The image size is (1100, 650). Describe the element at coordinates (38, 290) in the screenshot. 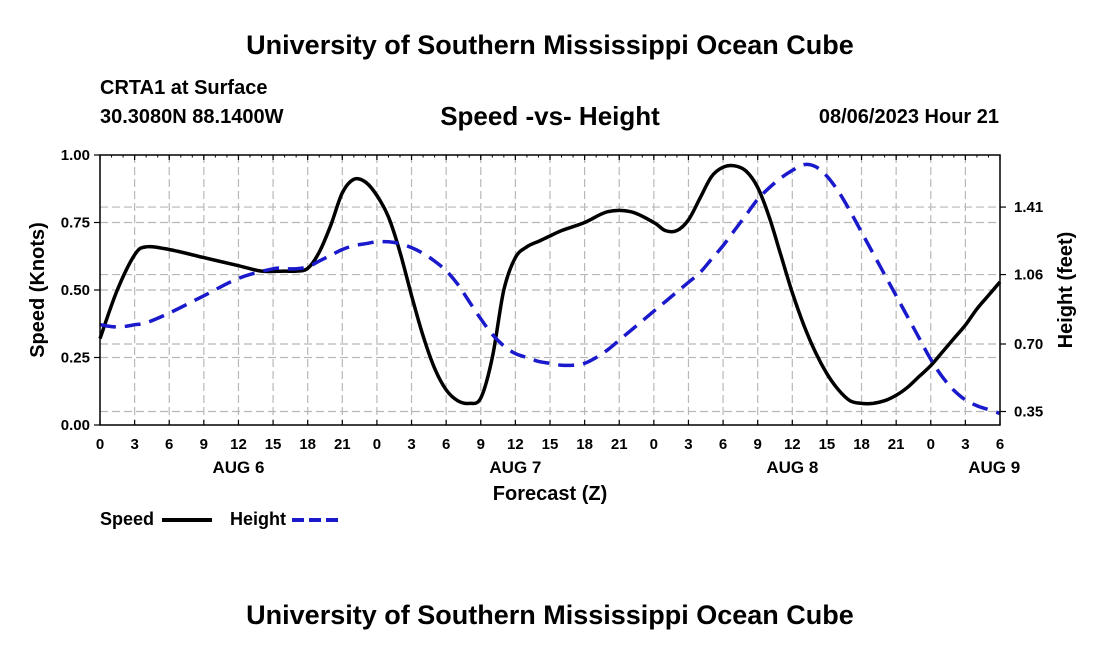

I see `y-axis-title: Speed (Knots)` at that location.